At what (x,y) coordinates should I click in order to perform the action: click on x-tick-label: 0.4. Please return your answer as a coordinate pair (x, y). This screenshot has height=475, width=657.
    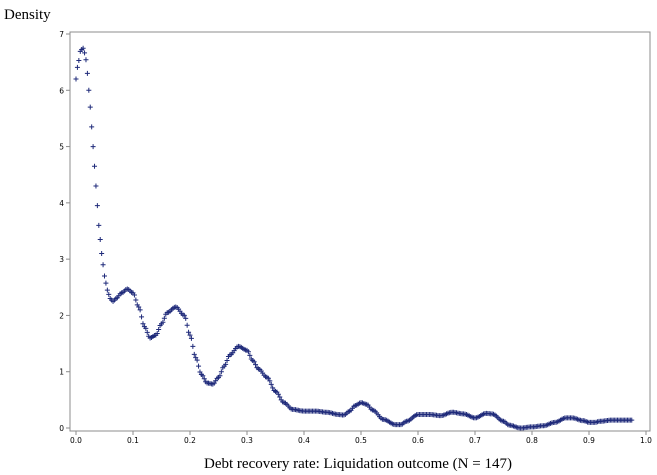
    Looking at the image, I should click on (304, 440).